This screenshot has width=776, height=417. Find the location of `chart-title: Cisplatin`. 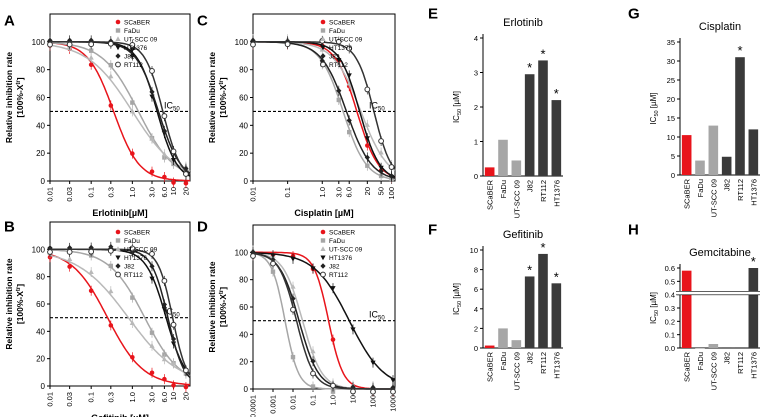

chart-title: Cisplatin is located at coordinates (720, 27).